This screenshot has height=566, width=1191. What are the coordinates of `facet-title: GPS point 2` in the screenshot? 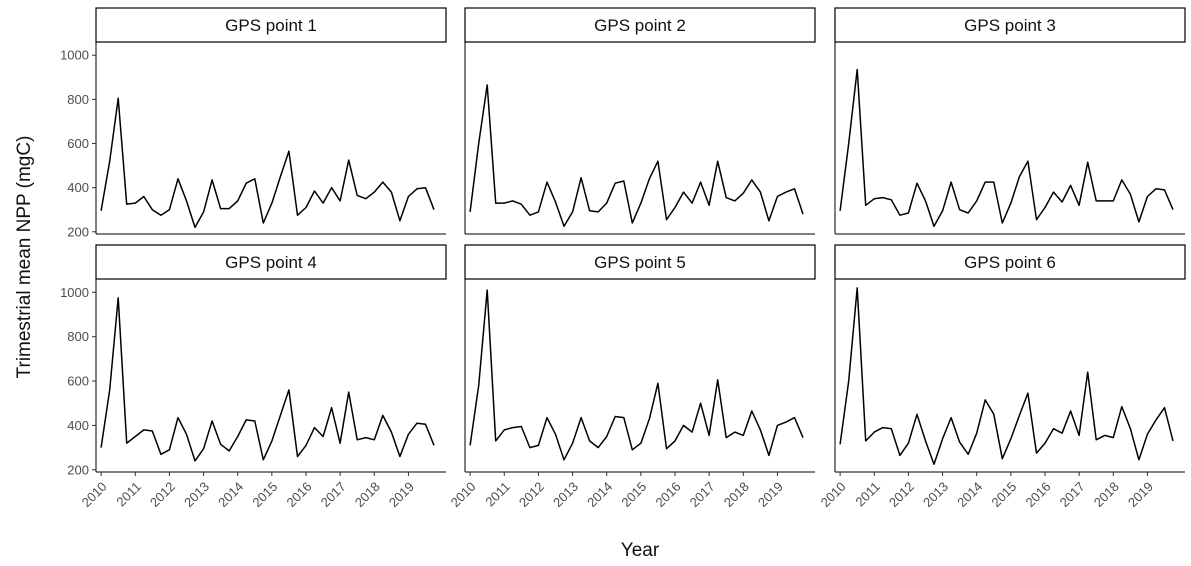 It's located at (640, 25).